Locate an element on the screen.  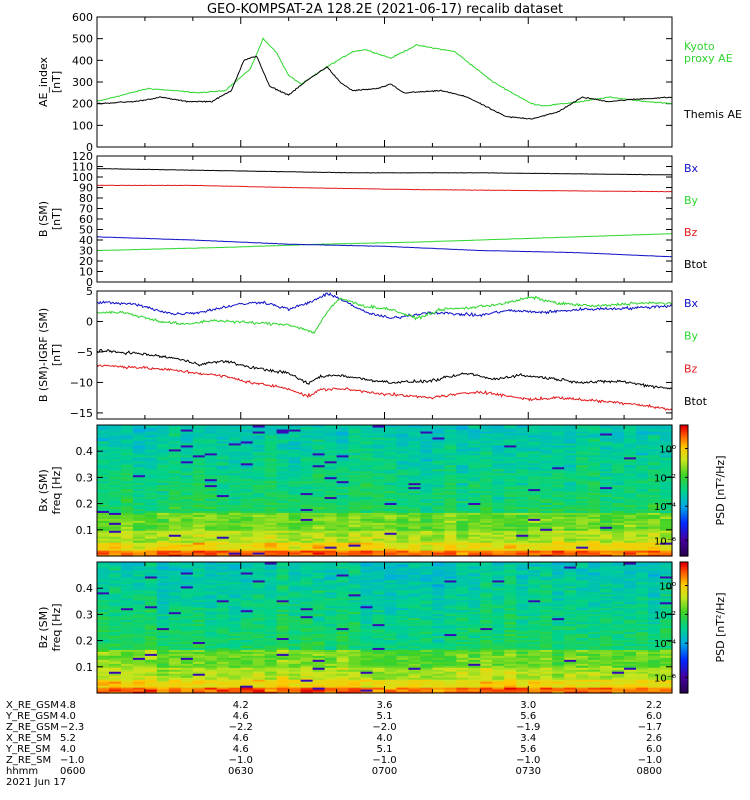
y-tick-label: 120 is located at coordinates (82, 156).